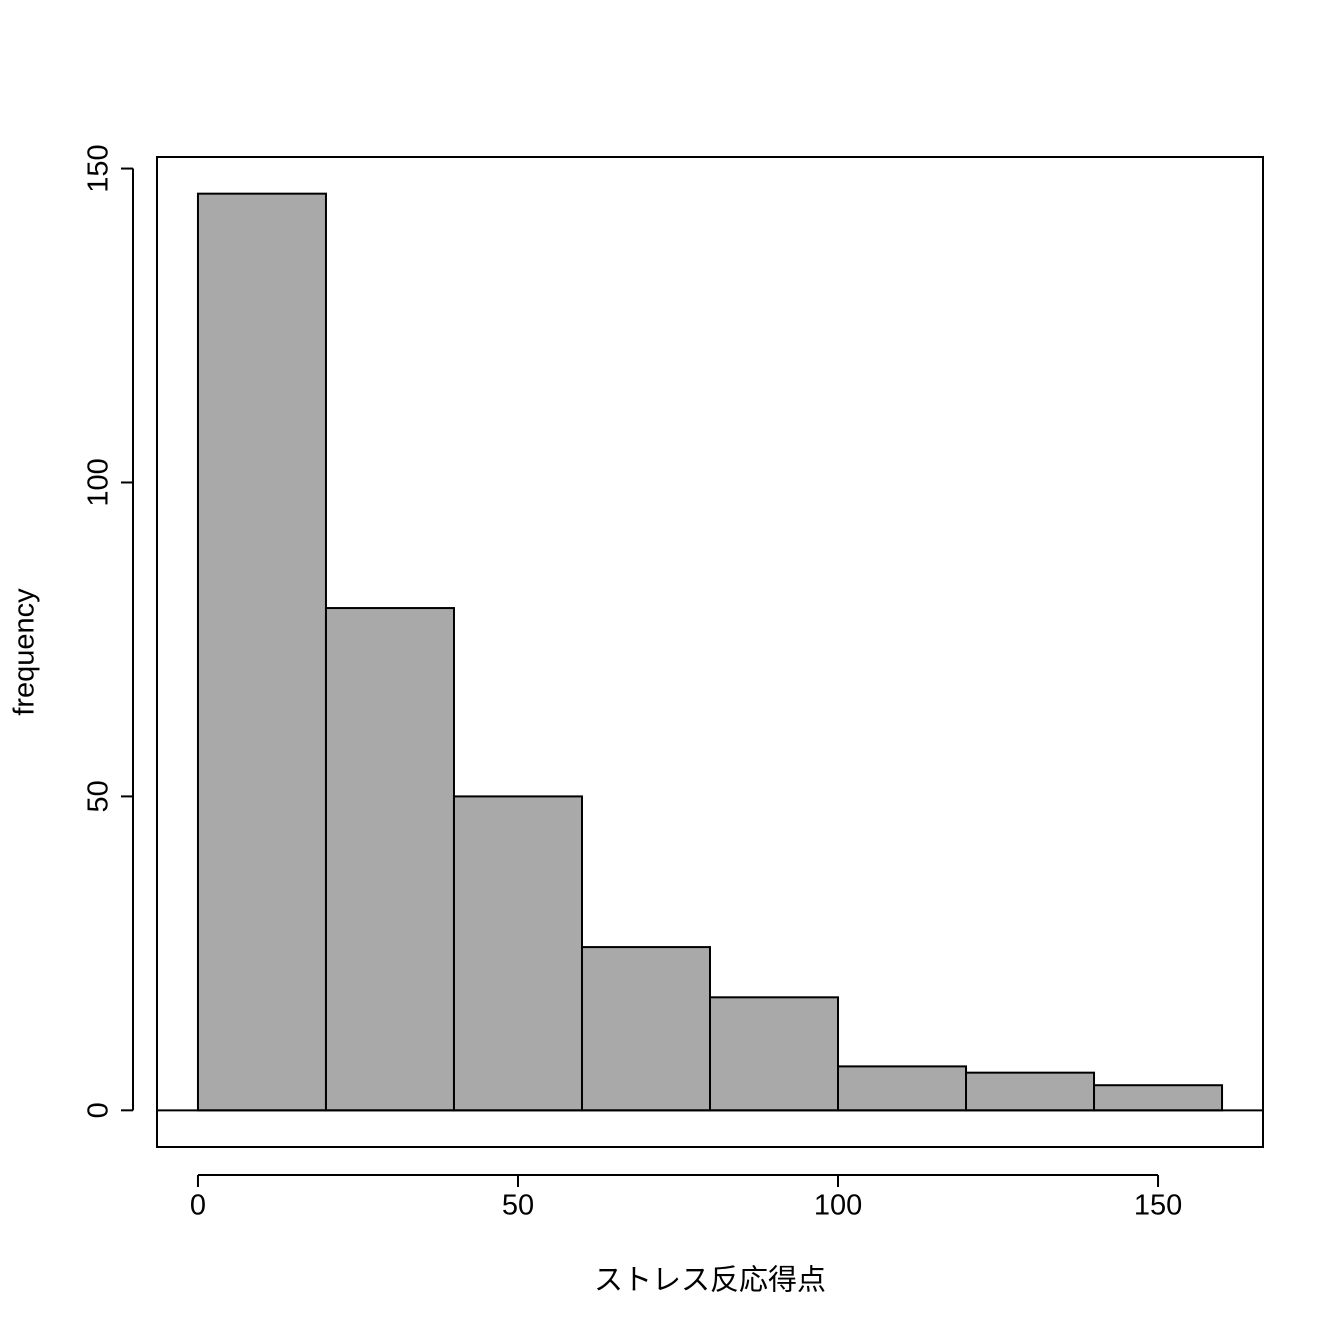  What do you see at coordinates (99, 1110) in the screenshot?
I see `y-tick-label: 0` at bounding box center [99, 1110].